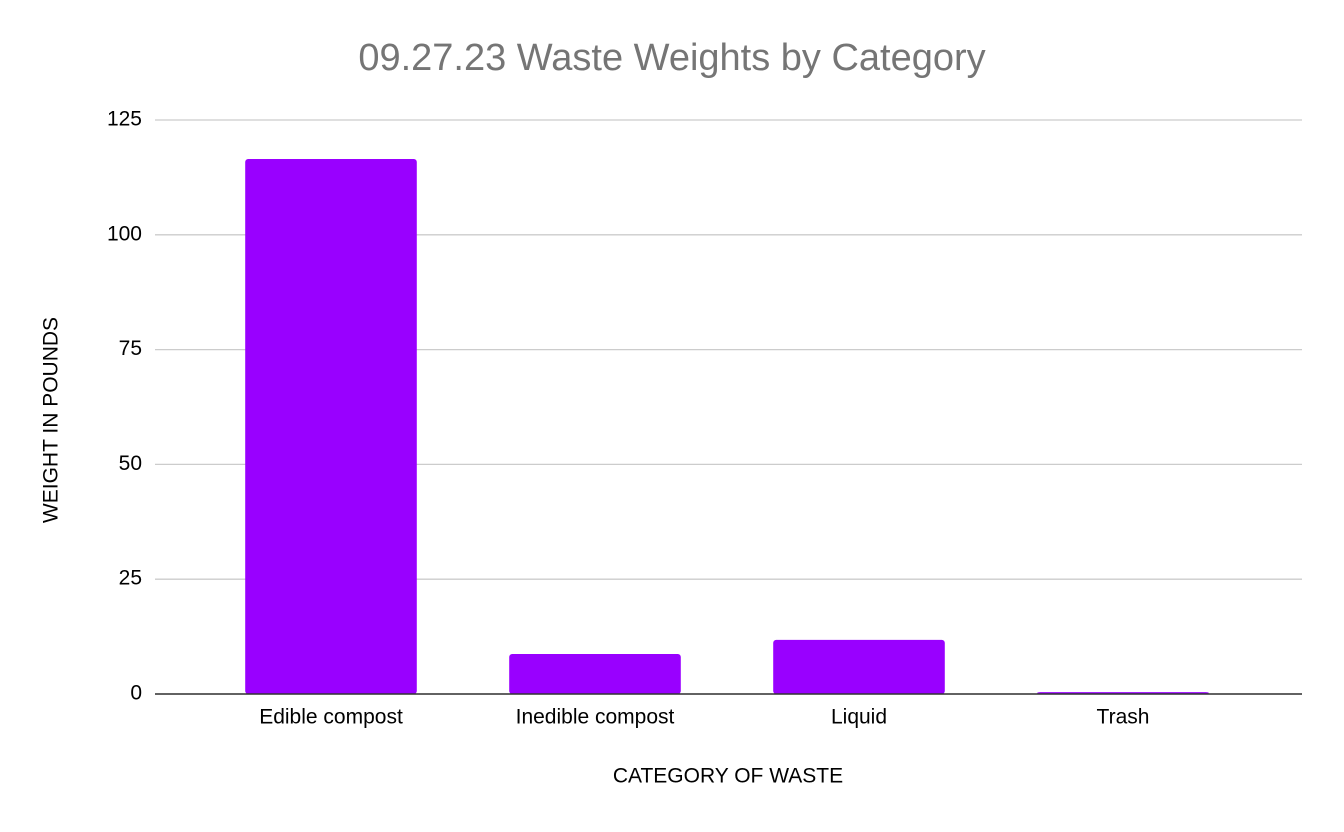 The image size is (1344, 832). I want to click on x-tick-label: Liquid, so click(859, 717).